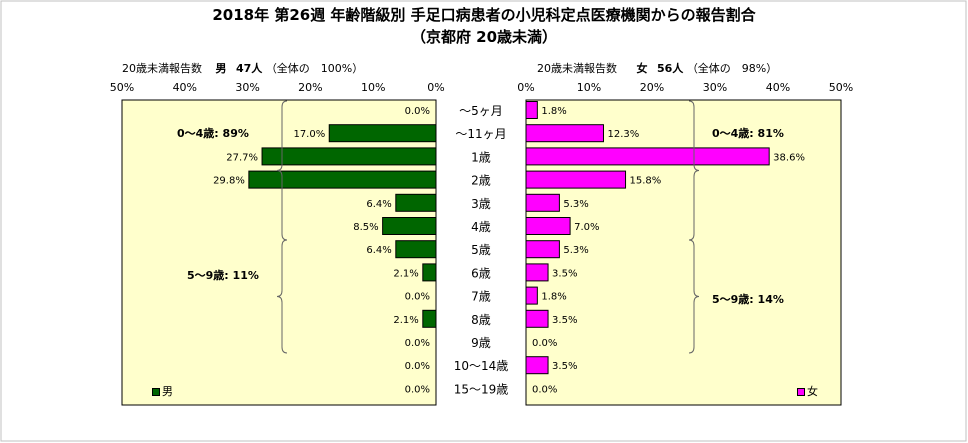 The image size is (968, 443). Describe the element at coordinates (310, 87) in the screenshot. I see `male-axis-tick: 20%` at that location.